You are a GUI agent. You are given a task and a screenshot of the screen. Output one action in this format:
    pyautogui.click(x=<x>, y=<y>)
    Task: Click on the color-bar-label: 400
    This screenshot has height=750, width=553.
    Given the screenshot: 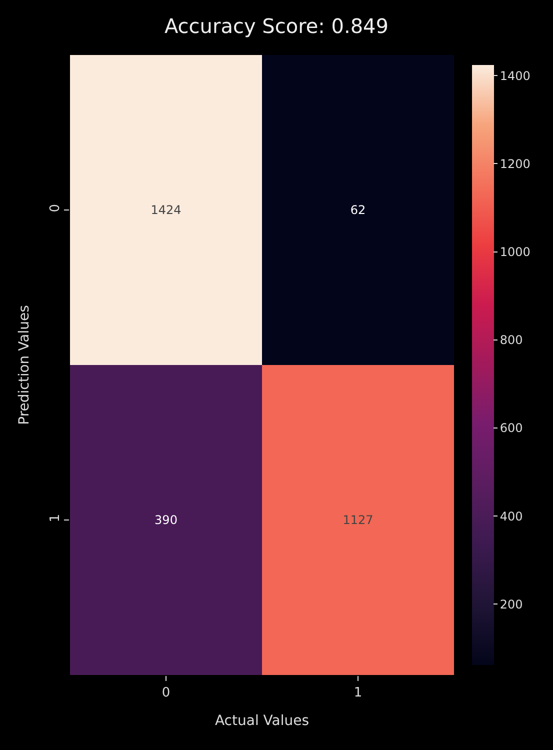 What is the action you would take?
    pyautogui.click(x=511, y=516)
    